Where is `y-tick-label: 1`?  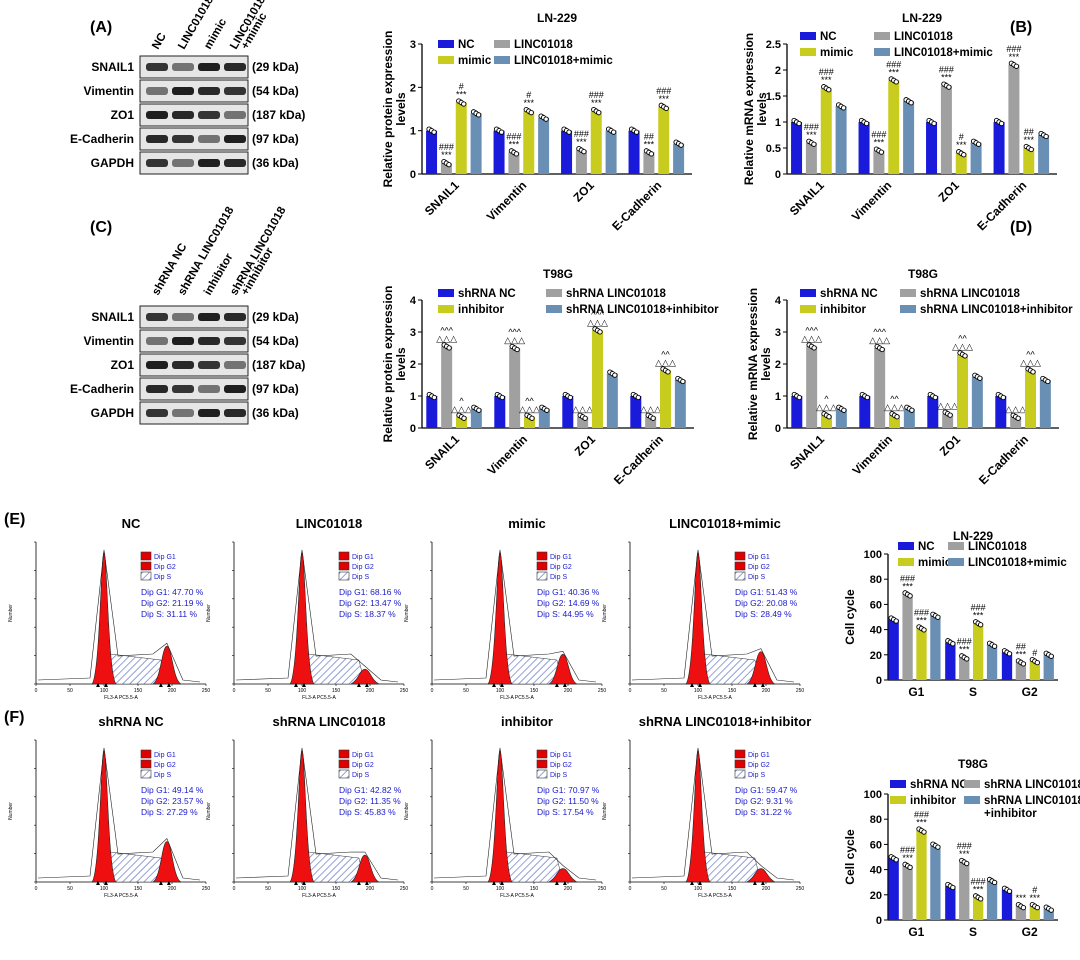 y-tick-label: 1 is located at coordinates (778, 123).